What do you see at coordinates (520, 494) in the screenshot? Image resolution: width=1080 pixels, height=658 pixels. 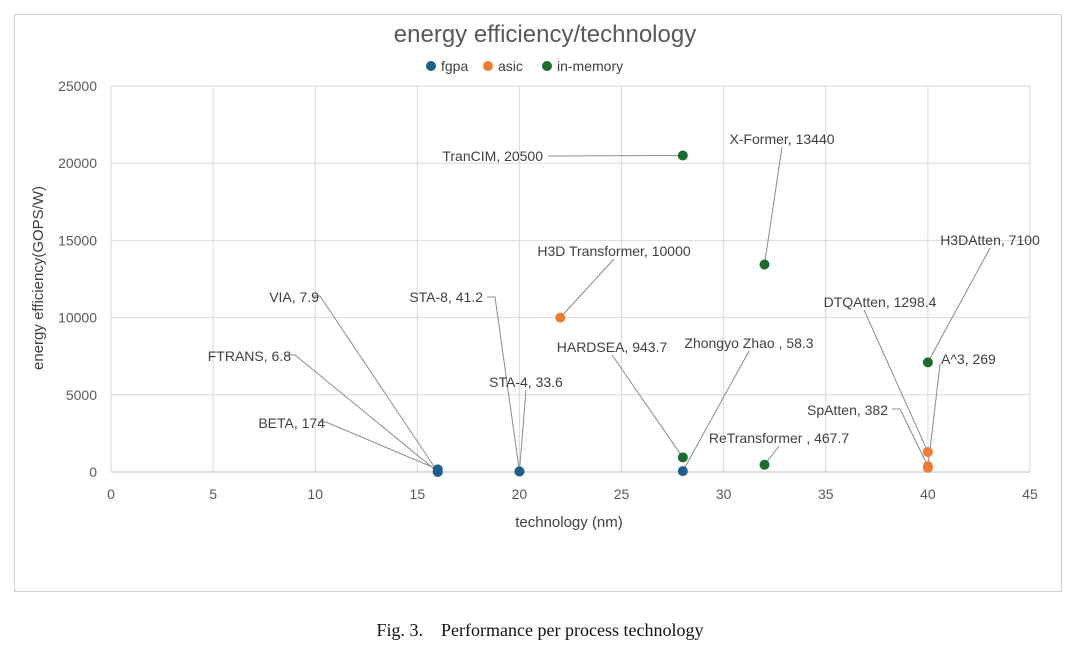 I see `x-tick-label: 20` at bounding box center [520, 494].